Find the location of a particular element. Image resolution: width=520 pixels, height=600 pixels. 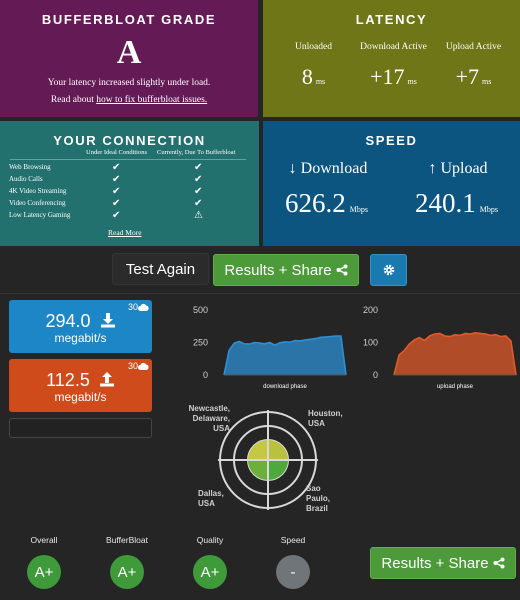

latency-label: Upload Active is located at coordinates (473, 47).